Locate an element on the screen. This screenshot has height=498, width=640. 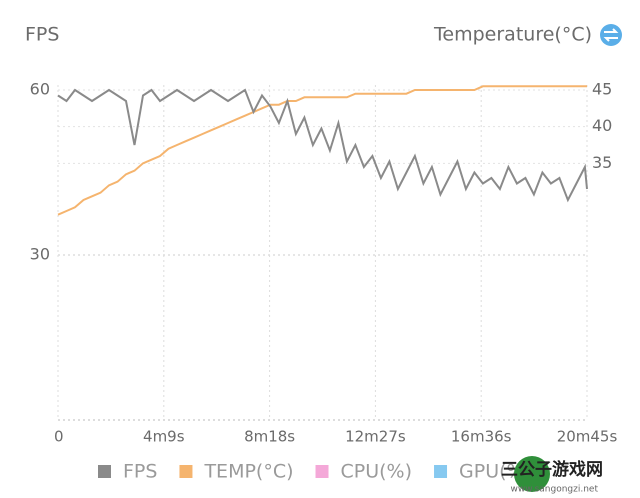
watermark-url: www.sangongzi.net is located at coordinates (554, 490).